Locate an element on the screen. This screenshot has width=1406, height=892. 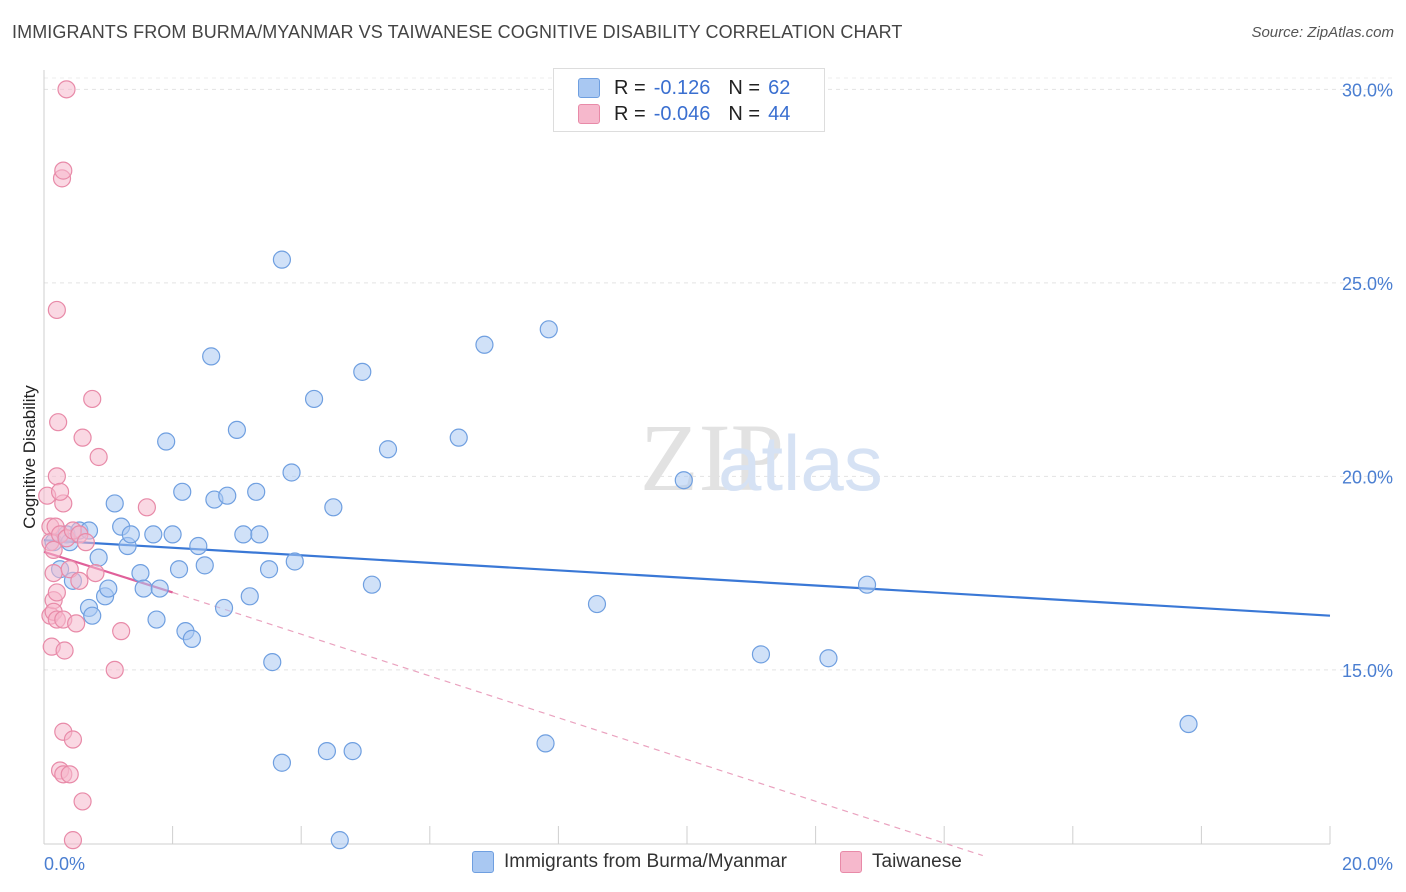
bottom-legend-burma: Immigrants from Burma/Myanmar is located at coordinates (629, 862).